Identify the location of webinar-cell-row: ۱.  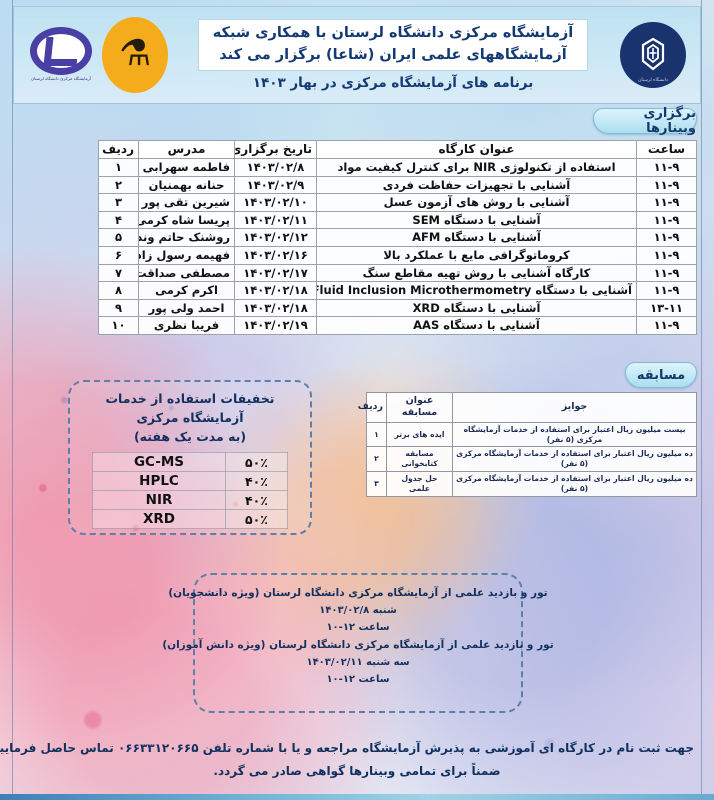
(118, 167).